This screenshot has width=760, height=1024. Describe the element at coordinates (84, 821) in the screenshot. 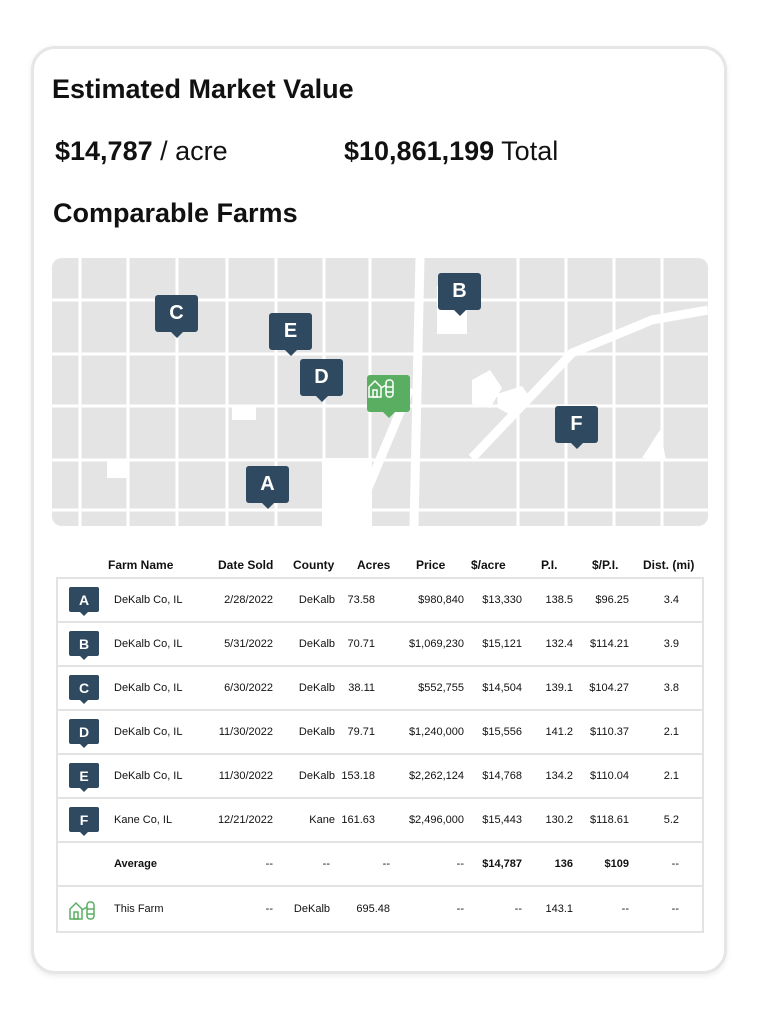

I see `row-pin-badge: F` at that location.